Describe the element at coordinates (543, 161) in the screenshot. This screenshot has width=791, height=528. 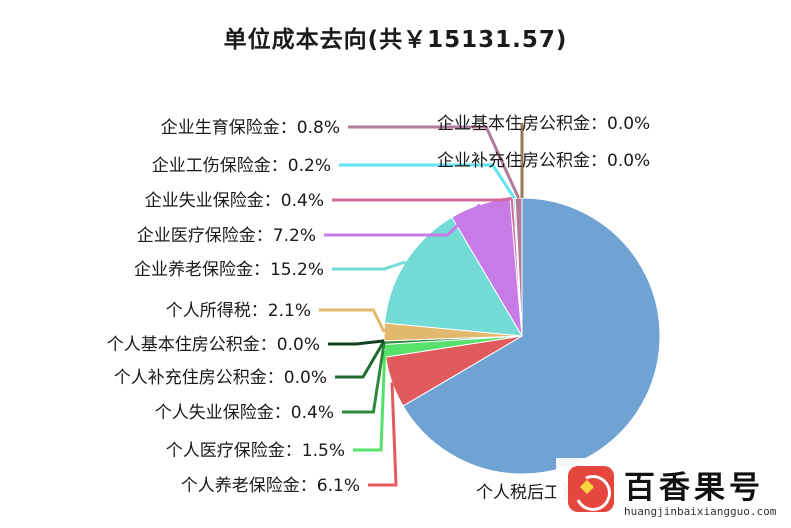
I see `slice-label: 企业补充住房公积金：0.0%` at that location.